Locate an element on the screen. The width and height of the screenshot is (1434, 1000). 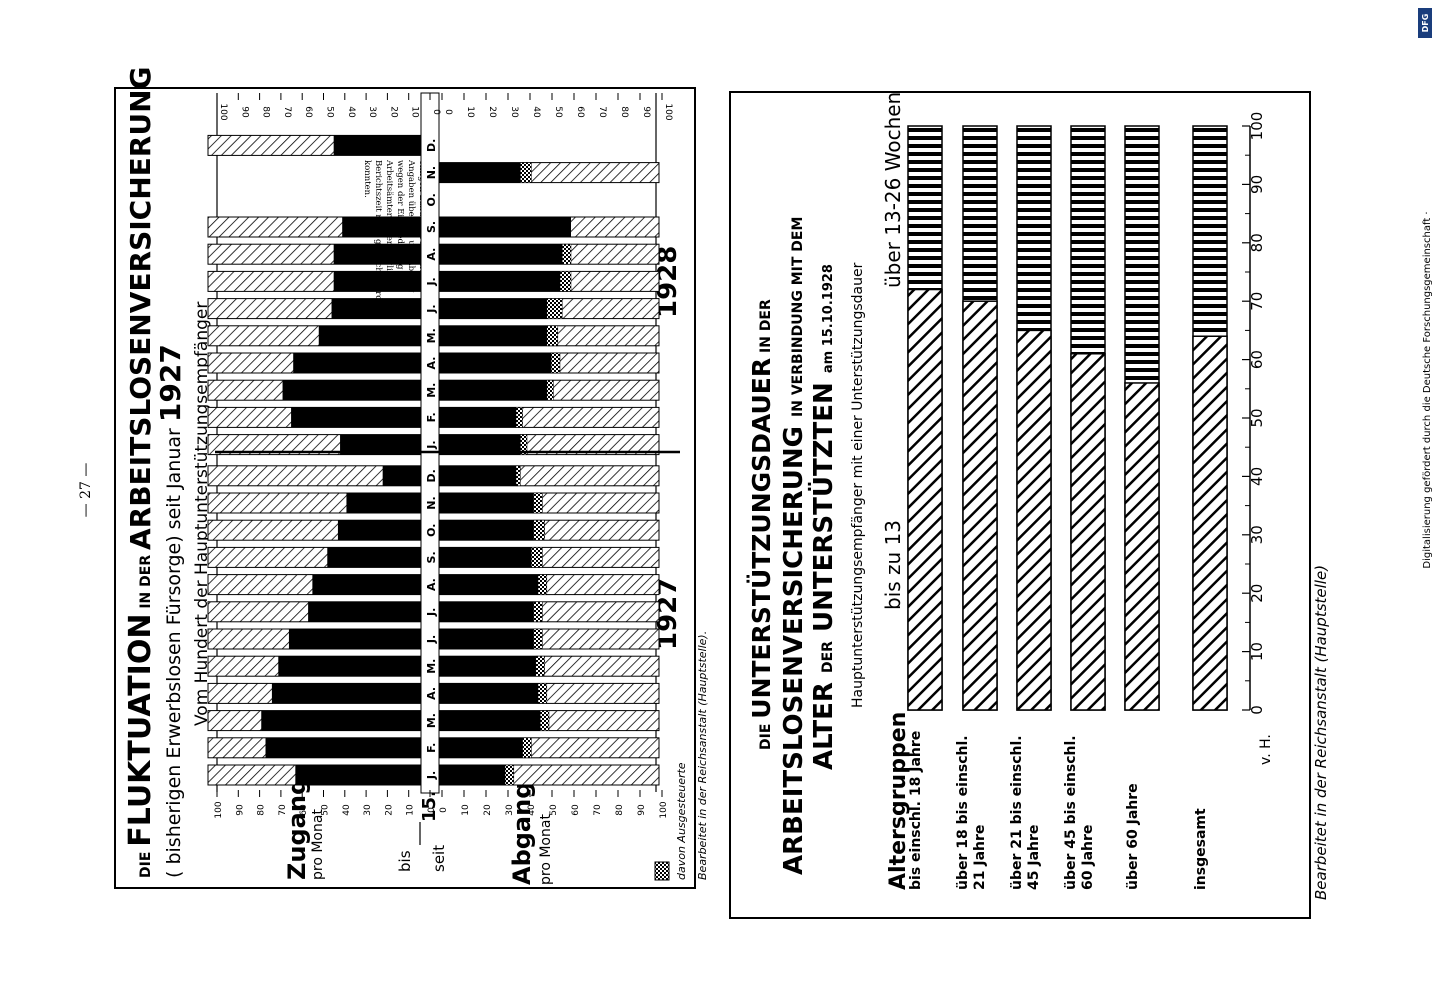
upper-tick-label-top: 30 is located at coordinates (372, 112).